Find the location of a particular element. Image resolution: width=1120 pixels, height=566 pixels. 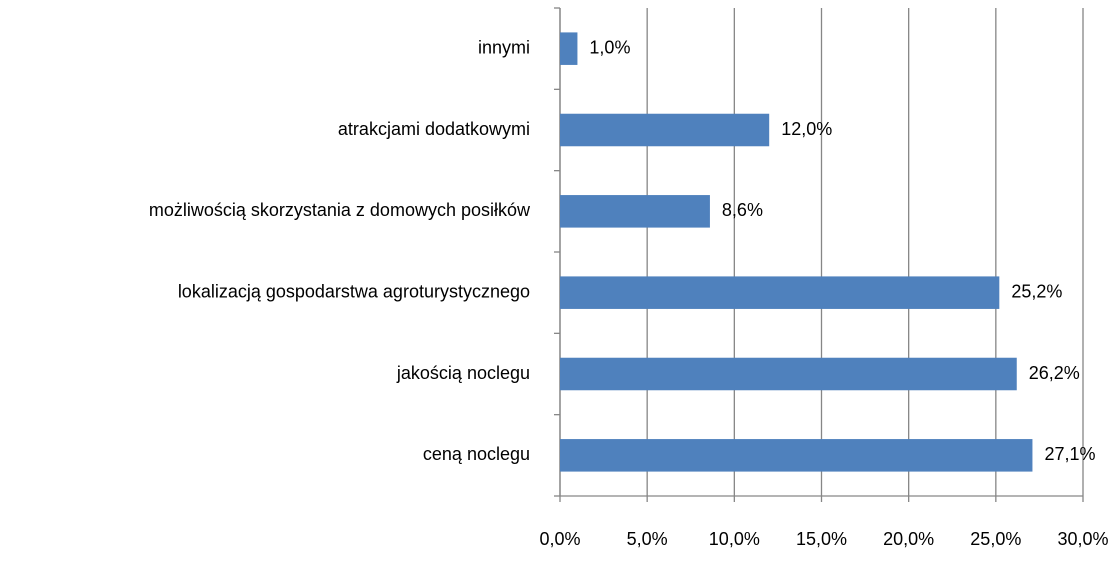

value-label: 12,0% is located at coordinates (806, 129).